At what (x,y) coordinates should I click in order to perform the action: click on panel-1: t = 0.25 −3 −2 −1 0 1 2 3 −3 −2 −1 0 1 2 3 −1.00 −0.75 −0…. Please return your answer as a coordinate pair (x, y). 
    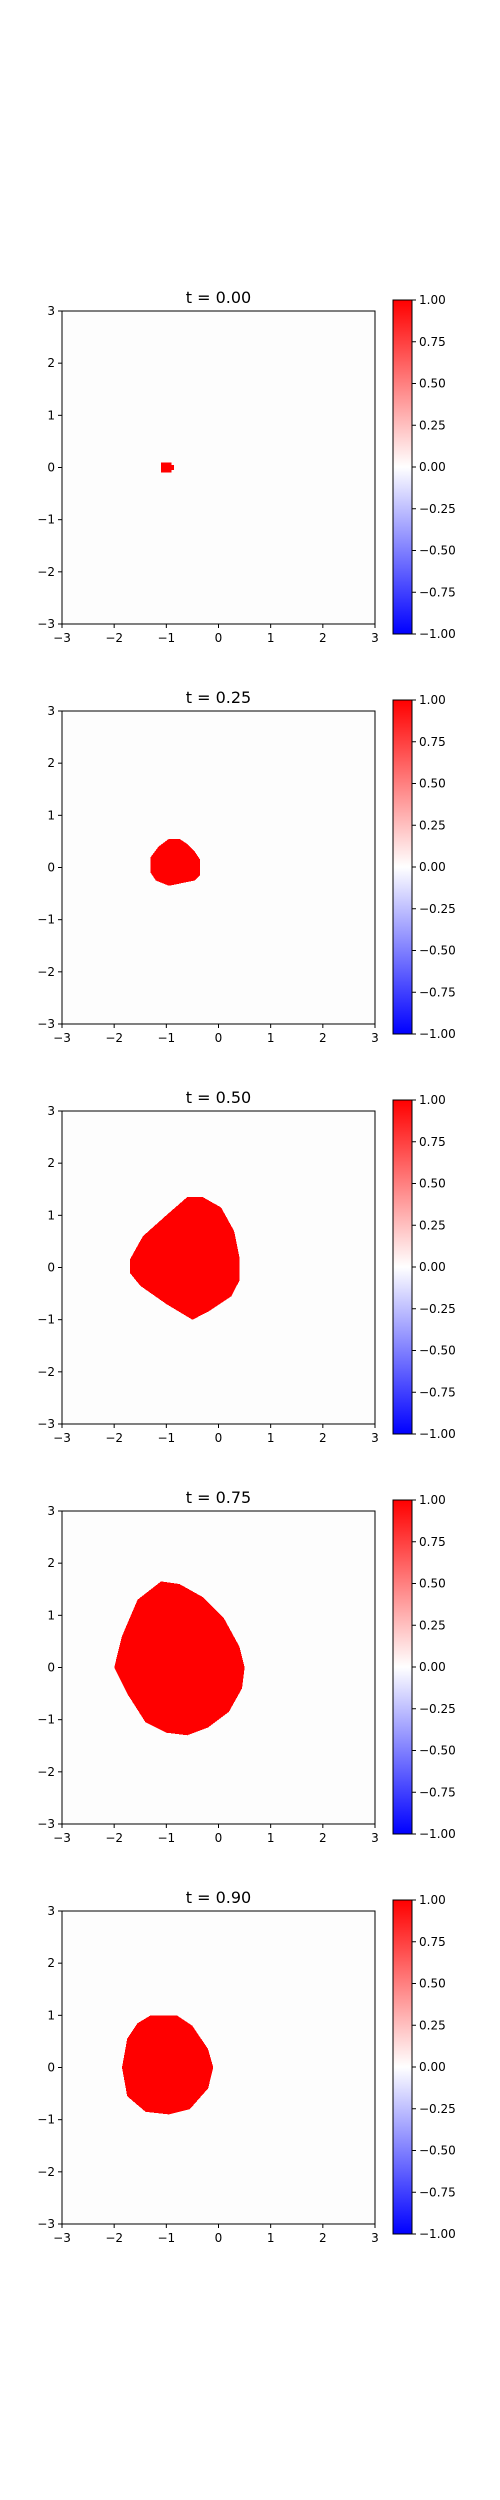
    Looking at the image, I should click on (246, 866).